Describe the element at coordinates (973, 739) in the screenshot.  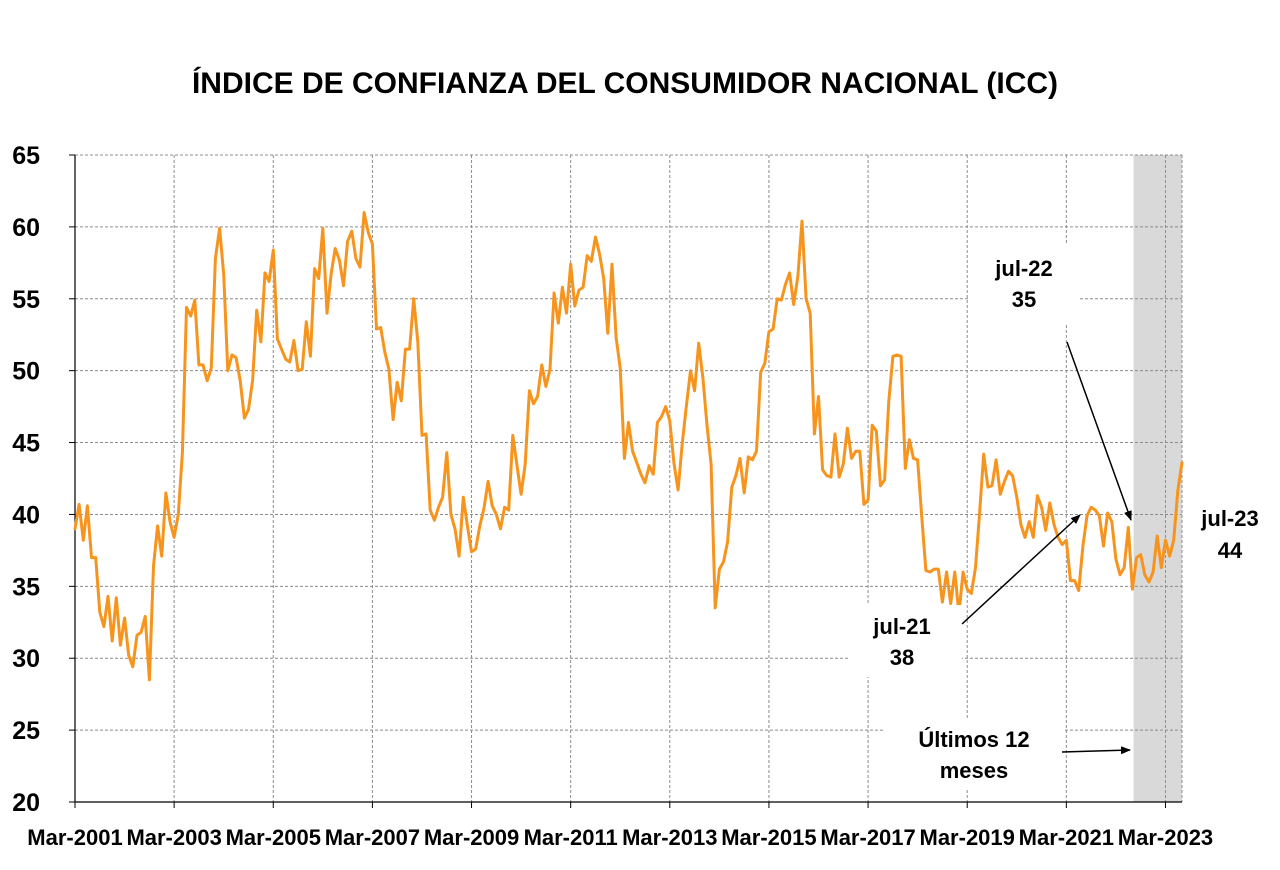
I see `annotation-last-12-months-line1: Últimos 12` at that location.